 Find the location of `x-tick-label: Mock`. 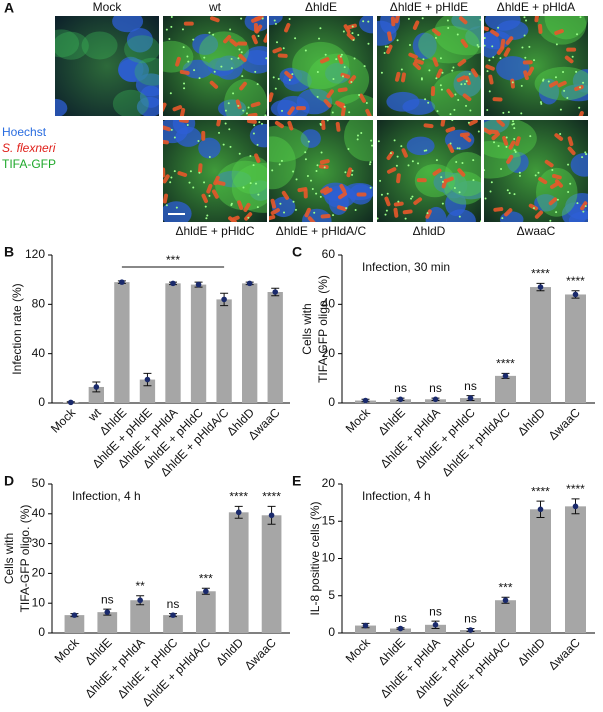

x-tick-label: Mock is located at coordinates (358, 650).